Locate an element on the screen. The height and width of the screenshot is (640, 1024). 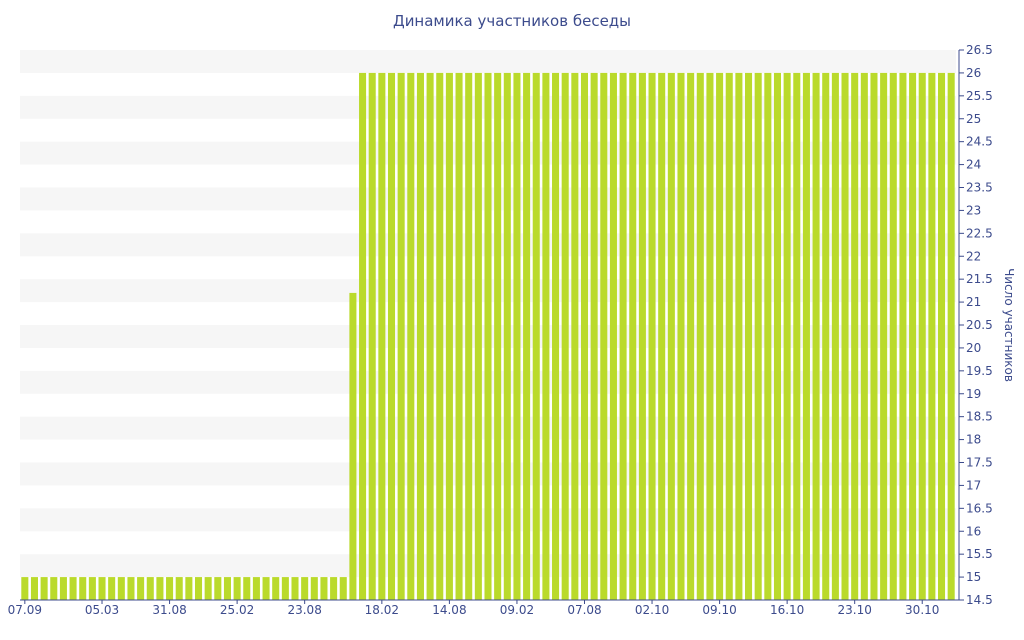
y-tick-label: 21.5 is located at coordinates (979, 279).